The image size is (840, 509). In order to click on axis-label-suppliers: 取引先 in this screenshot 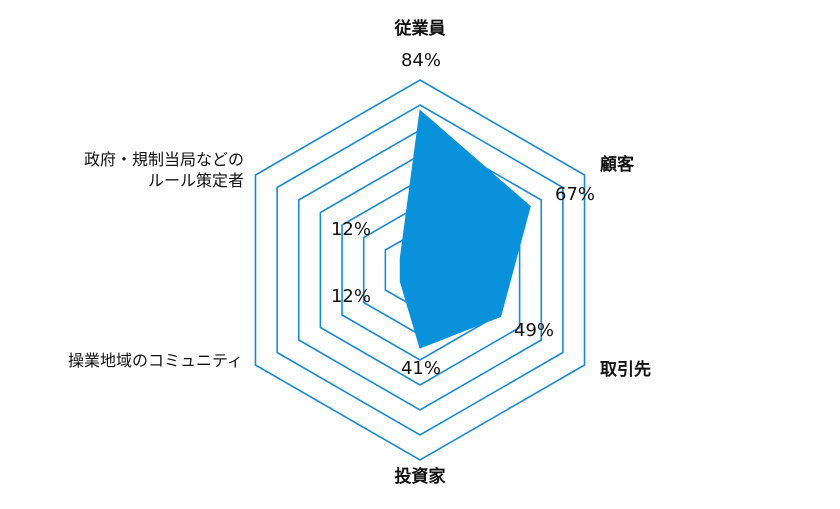, I will do `click(625, 369)`.